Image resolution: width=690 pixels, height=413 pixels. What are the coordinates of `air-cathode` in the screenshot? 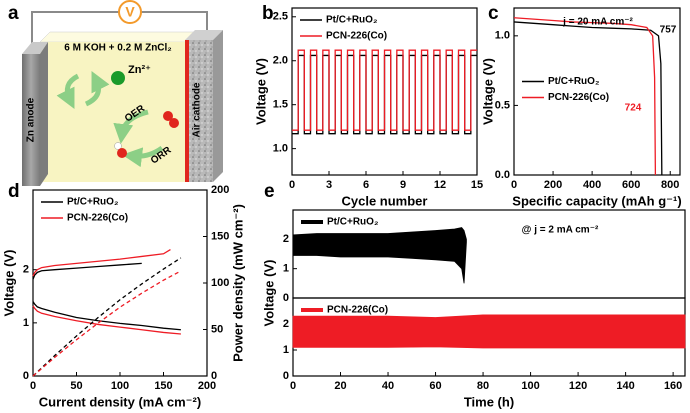 It's located at (201, 111).